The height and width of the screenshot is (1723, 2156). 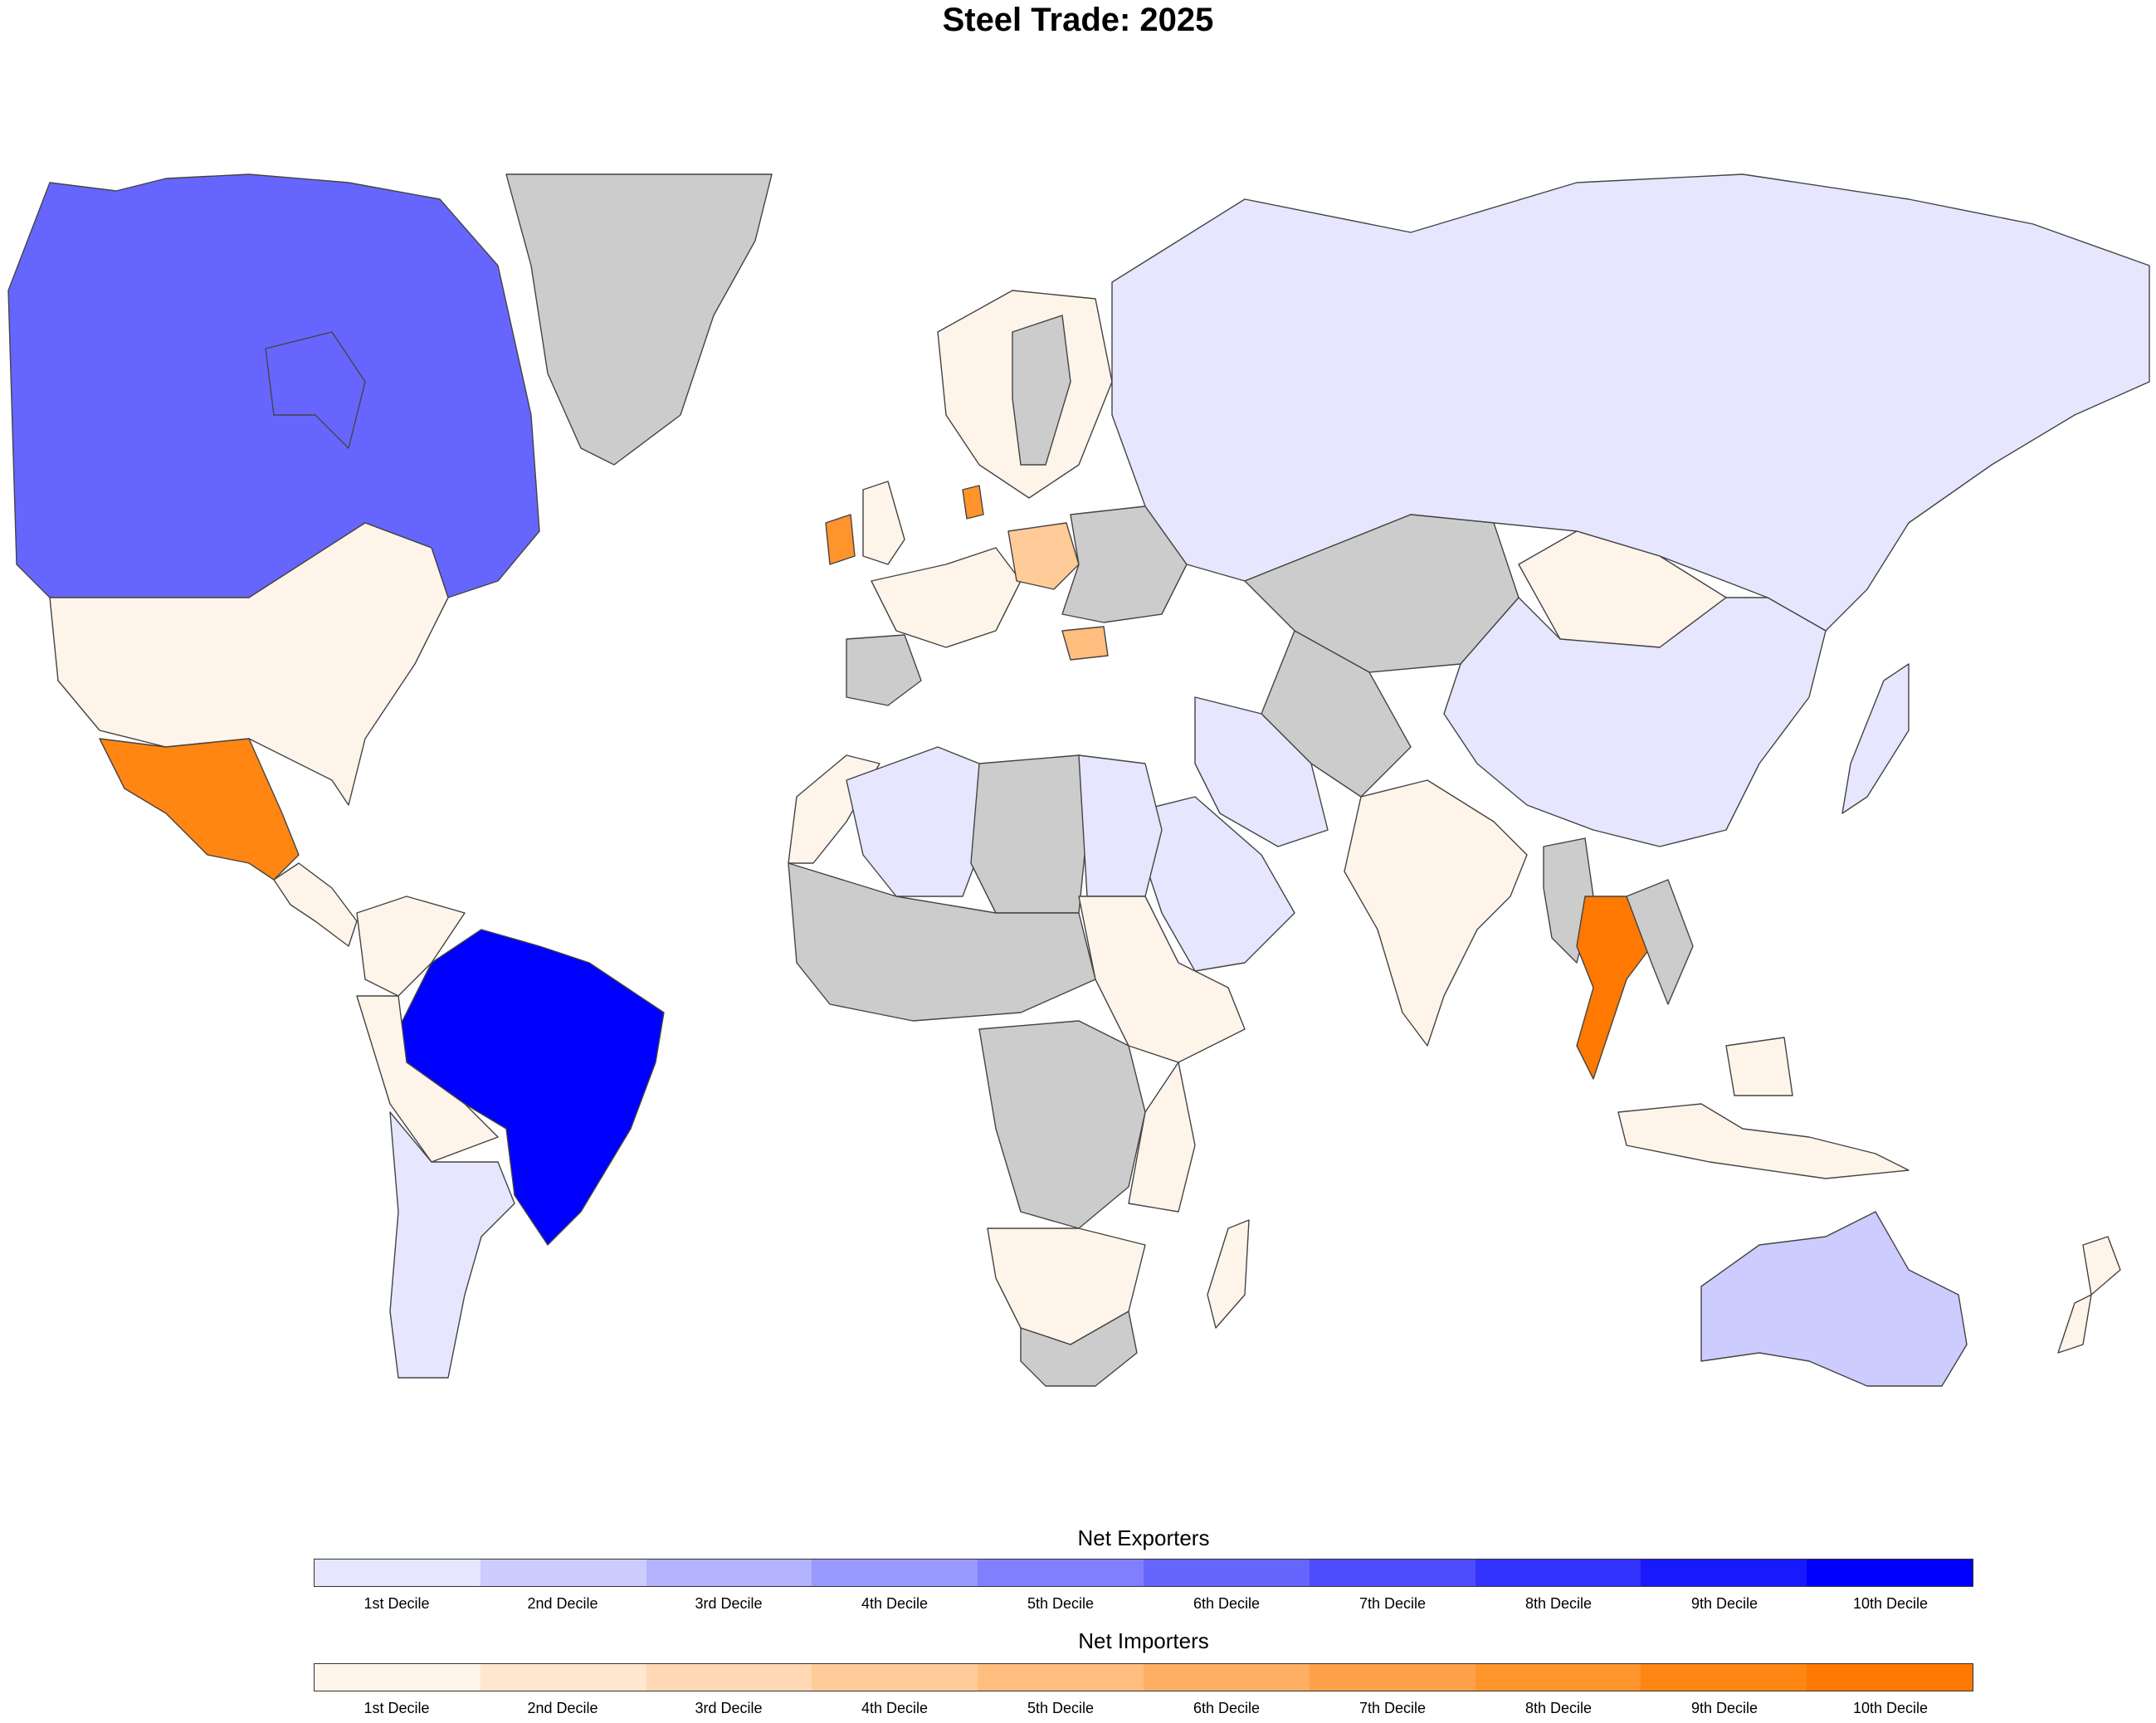 I want to click on country-egypt, so click(x=1120, y=825).